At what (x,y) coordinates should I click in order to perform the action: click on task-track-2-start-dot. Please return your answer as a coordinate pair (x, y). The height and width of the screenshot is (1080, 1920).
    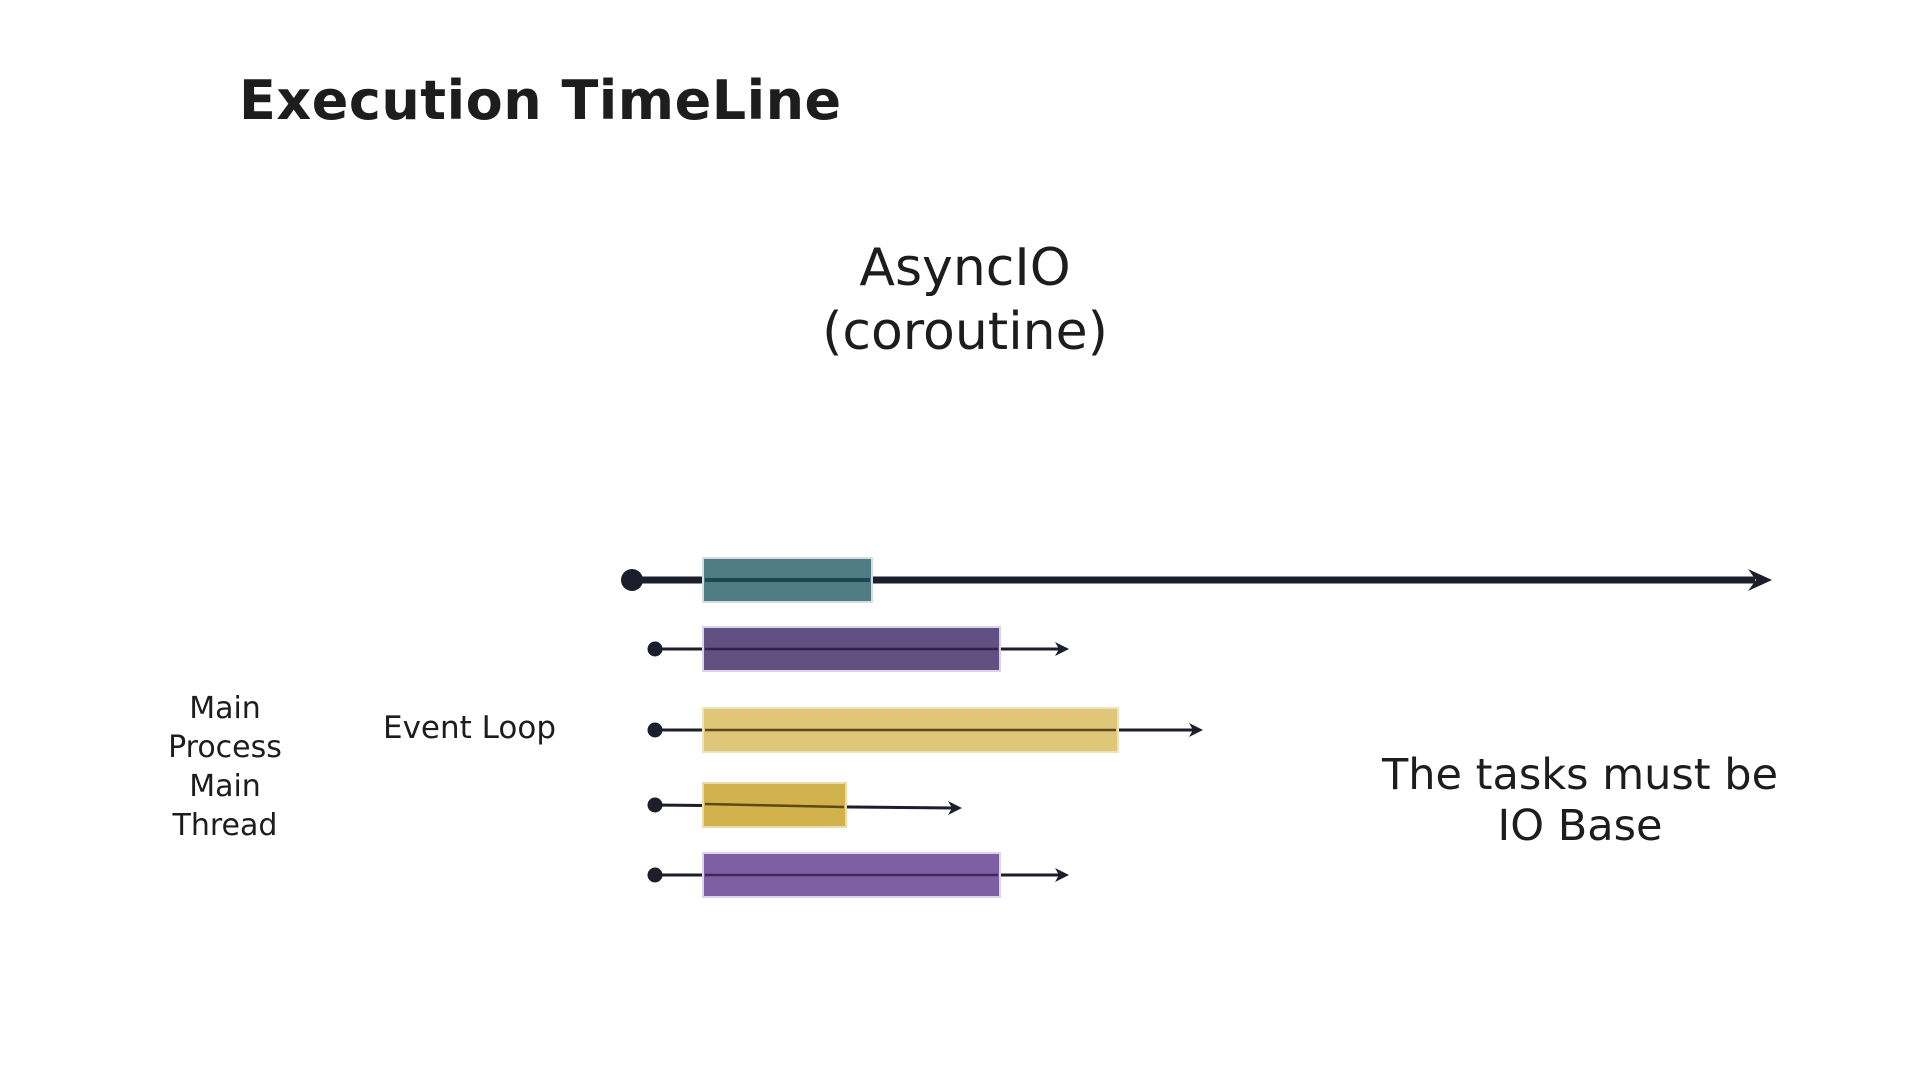
    Looking at the image, I should click on (655, 730).